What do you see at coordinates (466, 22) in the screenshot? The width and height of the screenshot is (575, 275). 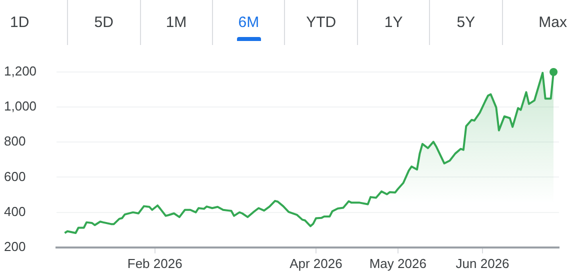 I see `text: 5Y` at bounding box center [466, 22].